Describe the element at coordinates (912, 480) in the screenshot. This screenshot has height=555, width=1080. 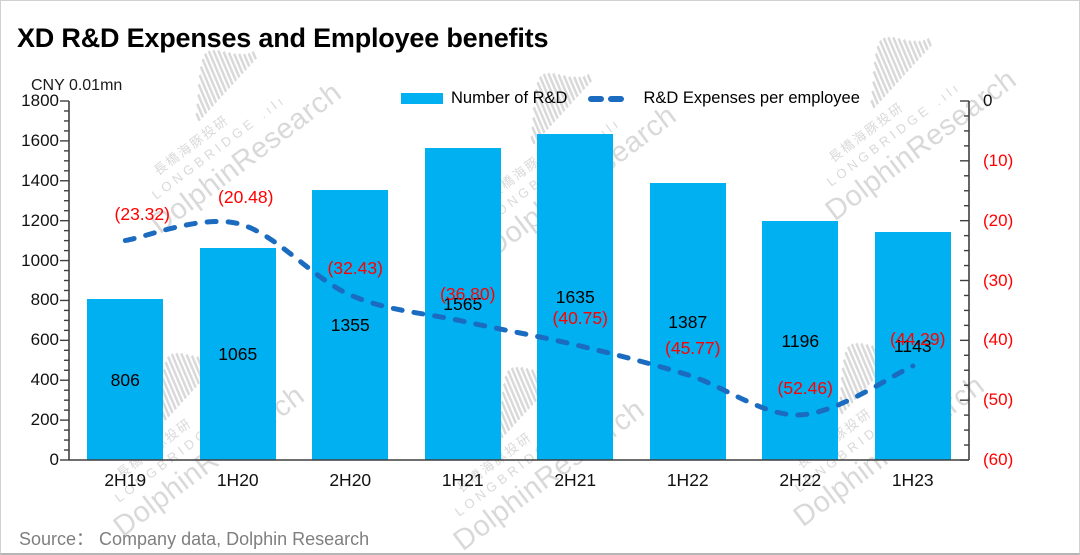
I see `x-axis-category-label: 1H23` at that location.